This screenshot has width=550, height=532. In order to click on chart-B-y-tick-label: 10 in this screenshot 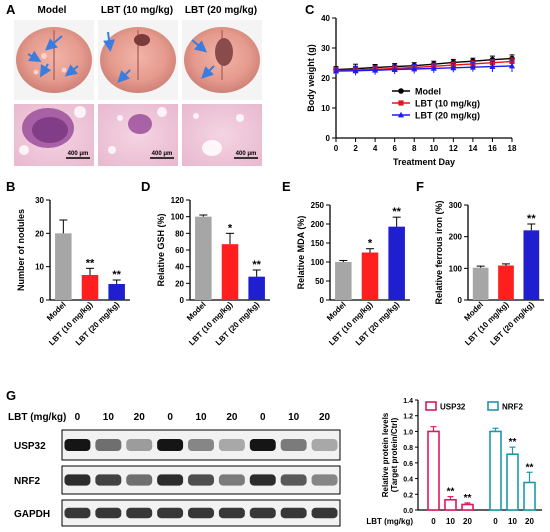, I will do `click(39, 267)`.